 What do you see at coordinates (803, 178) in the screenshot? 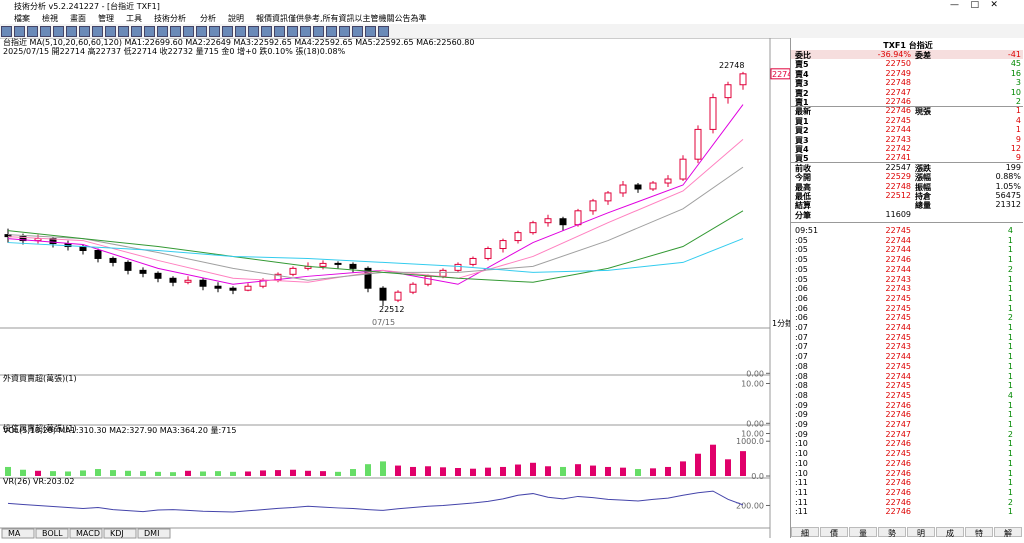
I see `quote-label: 今開` at bounding box center [803, 178].